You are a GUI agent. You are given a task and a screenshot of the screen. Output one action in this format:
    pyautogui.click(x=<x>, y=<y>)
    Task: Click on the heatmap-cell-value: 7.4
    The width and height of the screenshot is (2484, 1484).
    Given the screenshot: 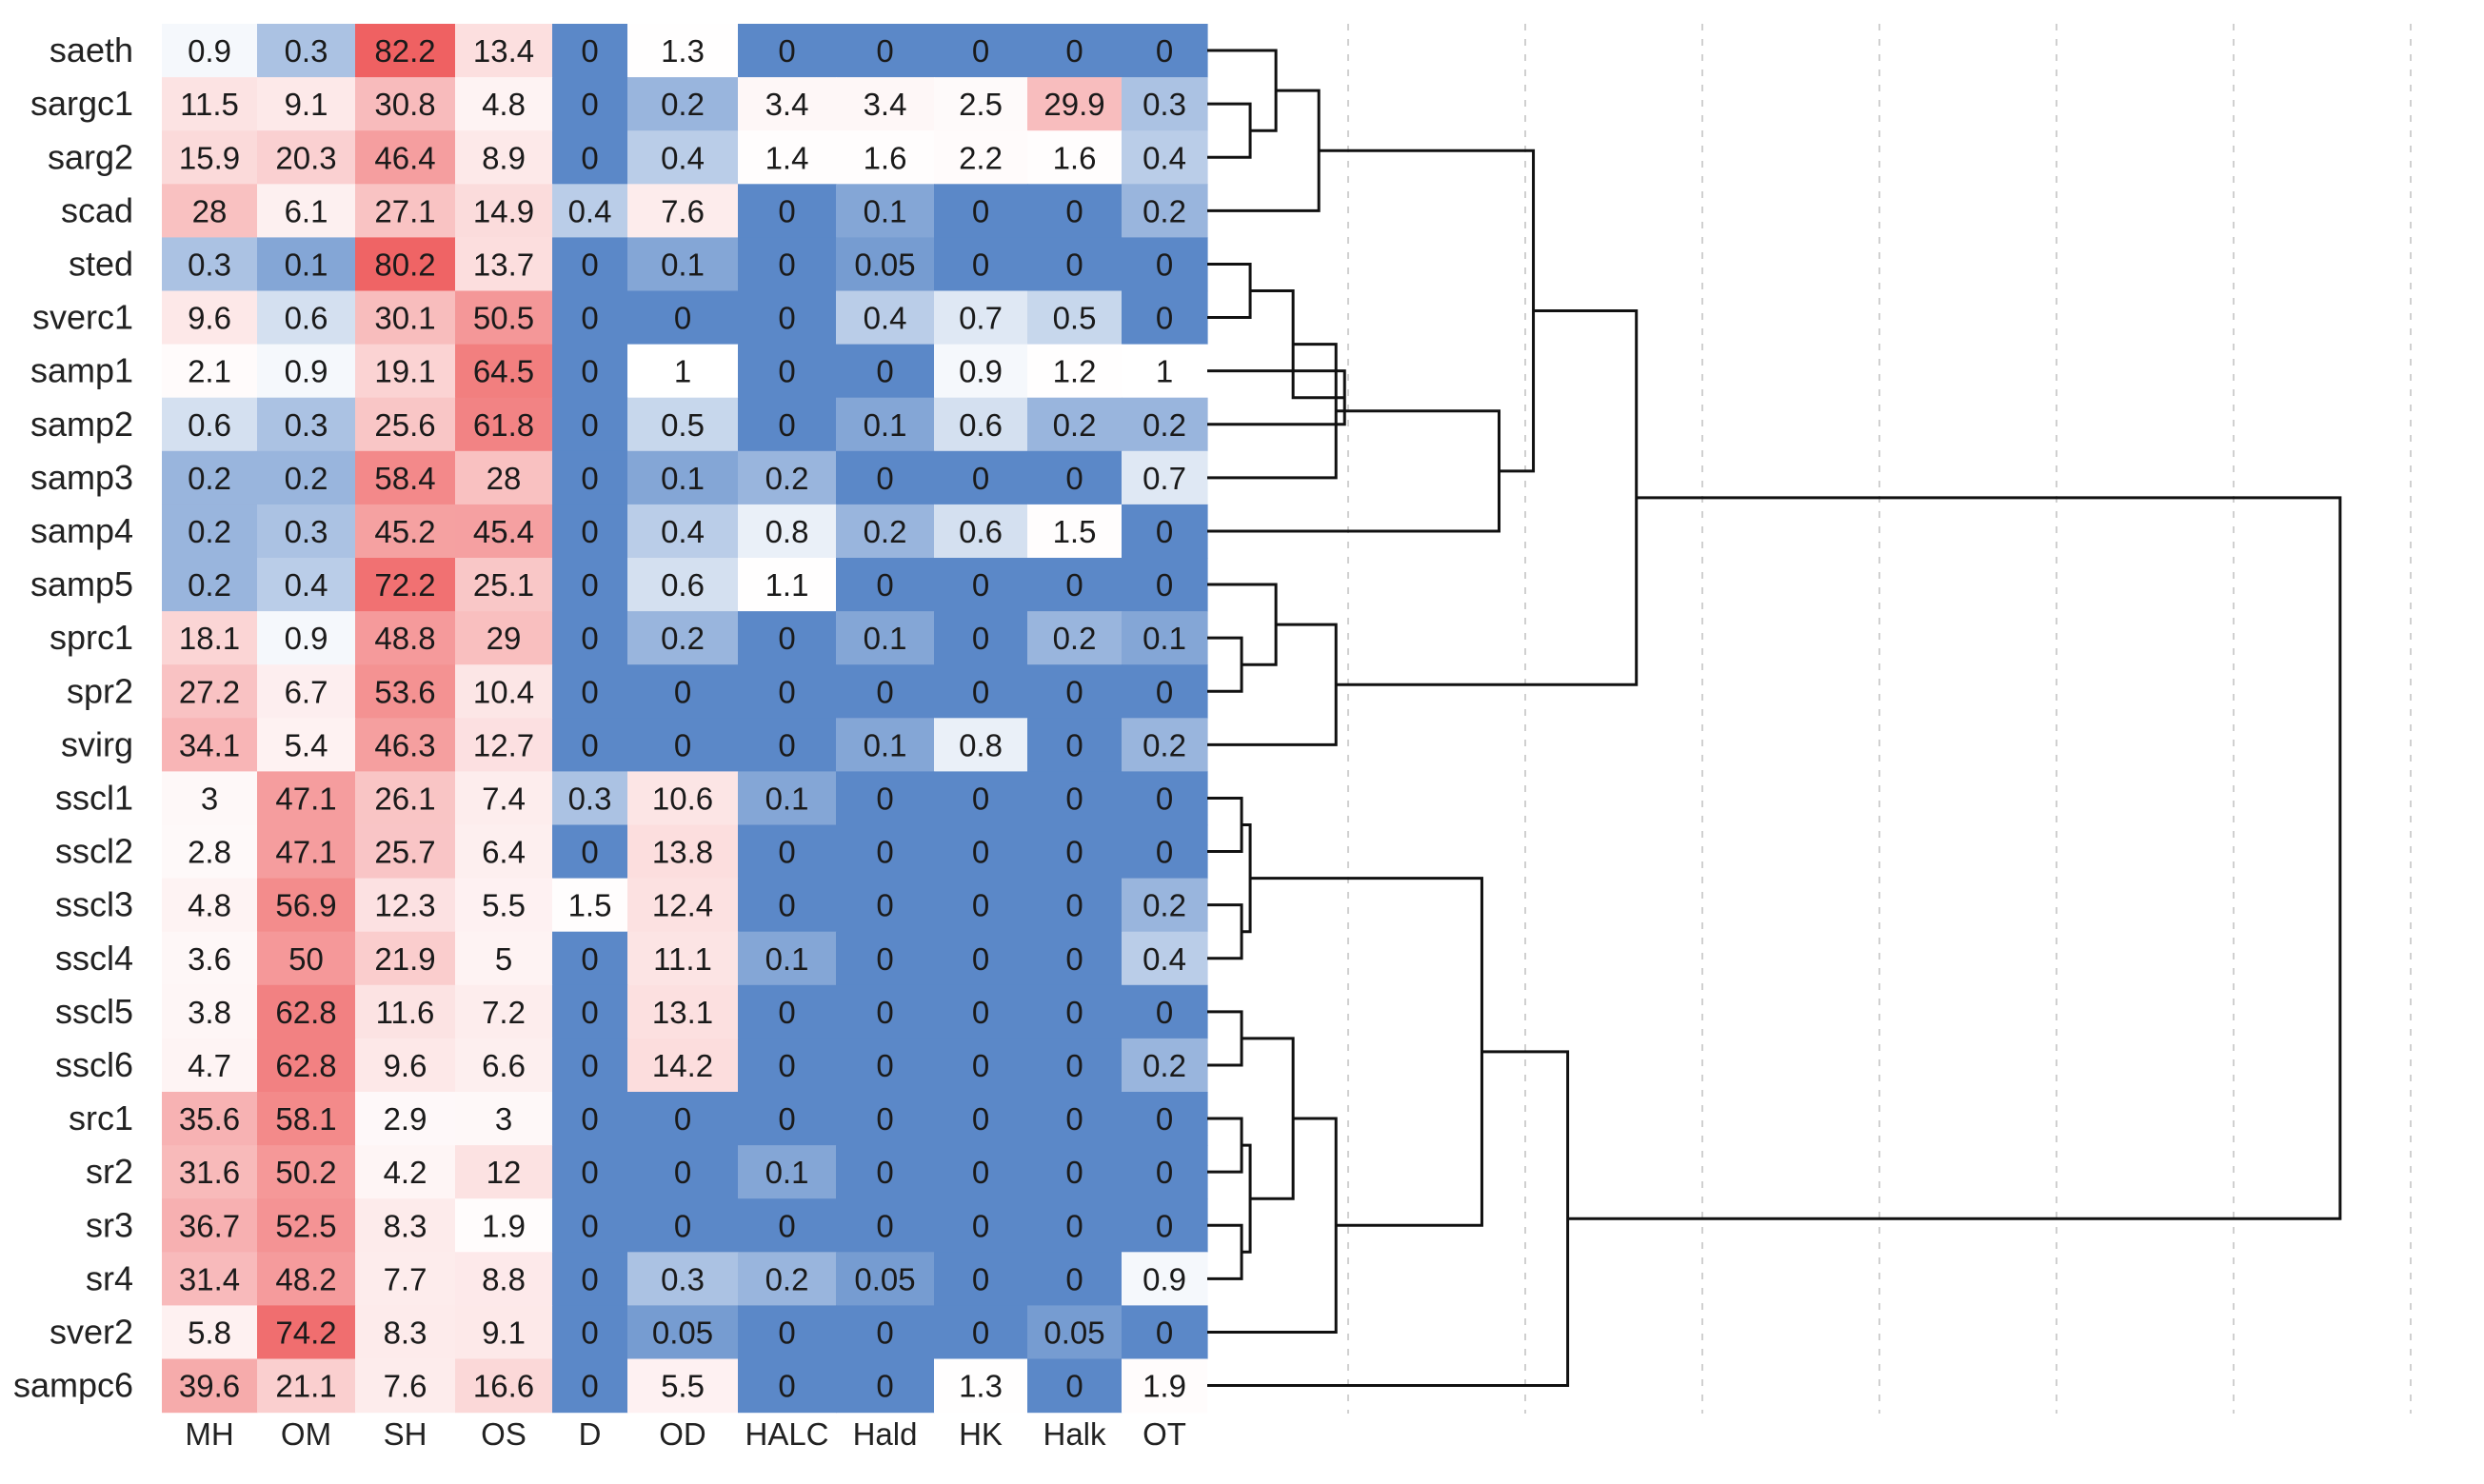 What is the action you would take?
    pyautogui.click(x=504, y=798)
    